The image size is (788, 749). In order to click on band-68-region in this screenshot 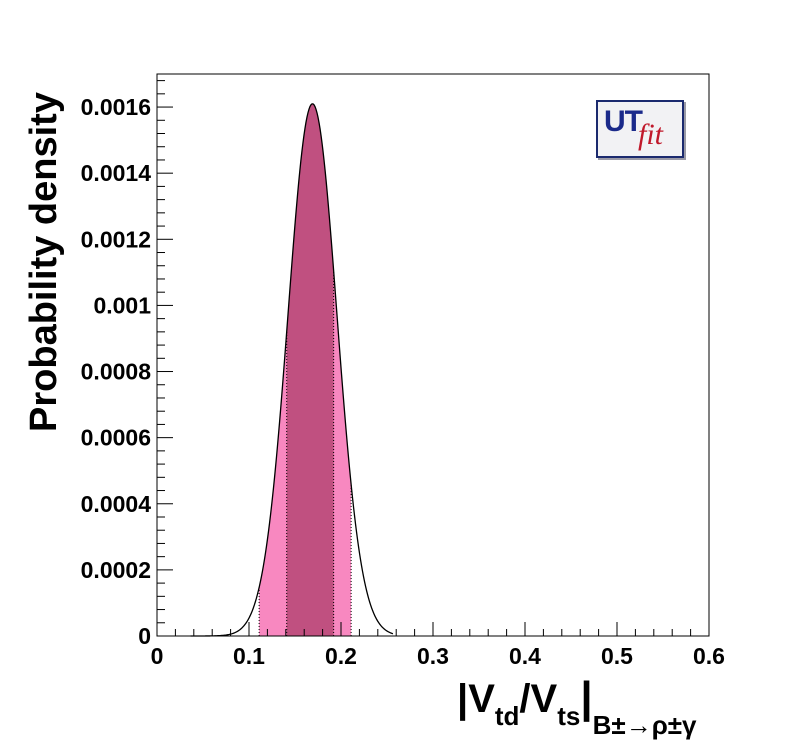, I will do `click(310, 369)`.